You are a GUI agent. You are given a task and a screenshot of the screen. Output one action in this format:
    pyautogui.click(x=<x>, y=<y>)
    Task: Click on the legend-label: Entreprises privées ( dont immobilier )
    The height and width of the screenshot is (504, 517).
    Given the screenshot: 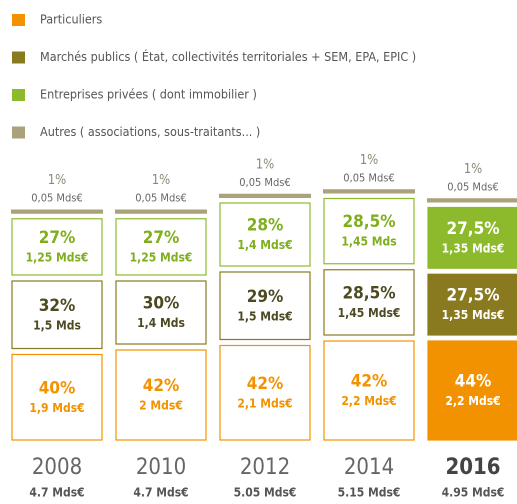 What is the action you would take?
    pyautogui.click(x=148, y=94)
    